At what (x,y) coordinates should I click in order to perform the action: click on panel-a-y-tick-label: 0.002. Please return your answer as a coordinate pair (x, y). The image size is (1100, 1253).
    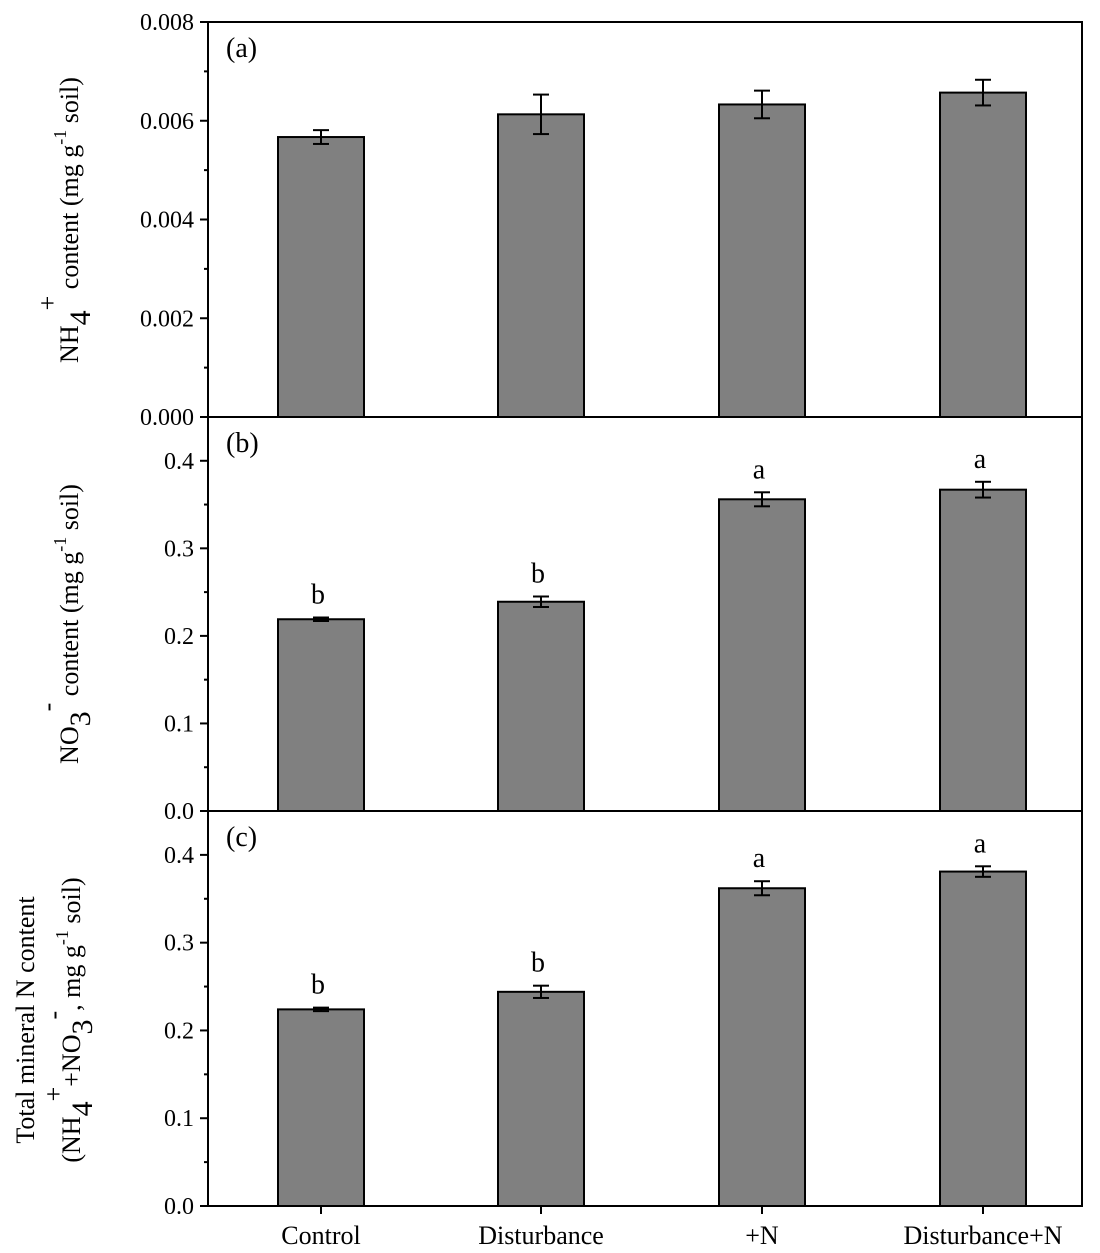
    Looking at the image, I should click on (167, 319).